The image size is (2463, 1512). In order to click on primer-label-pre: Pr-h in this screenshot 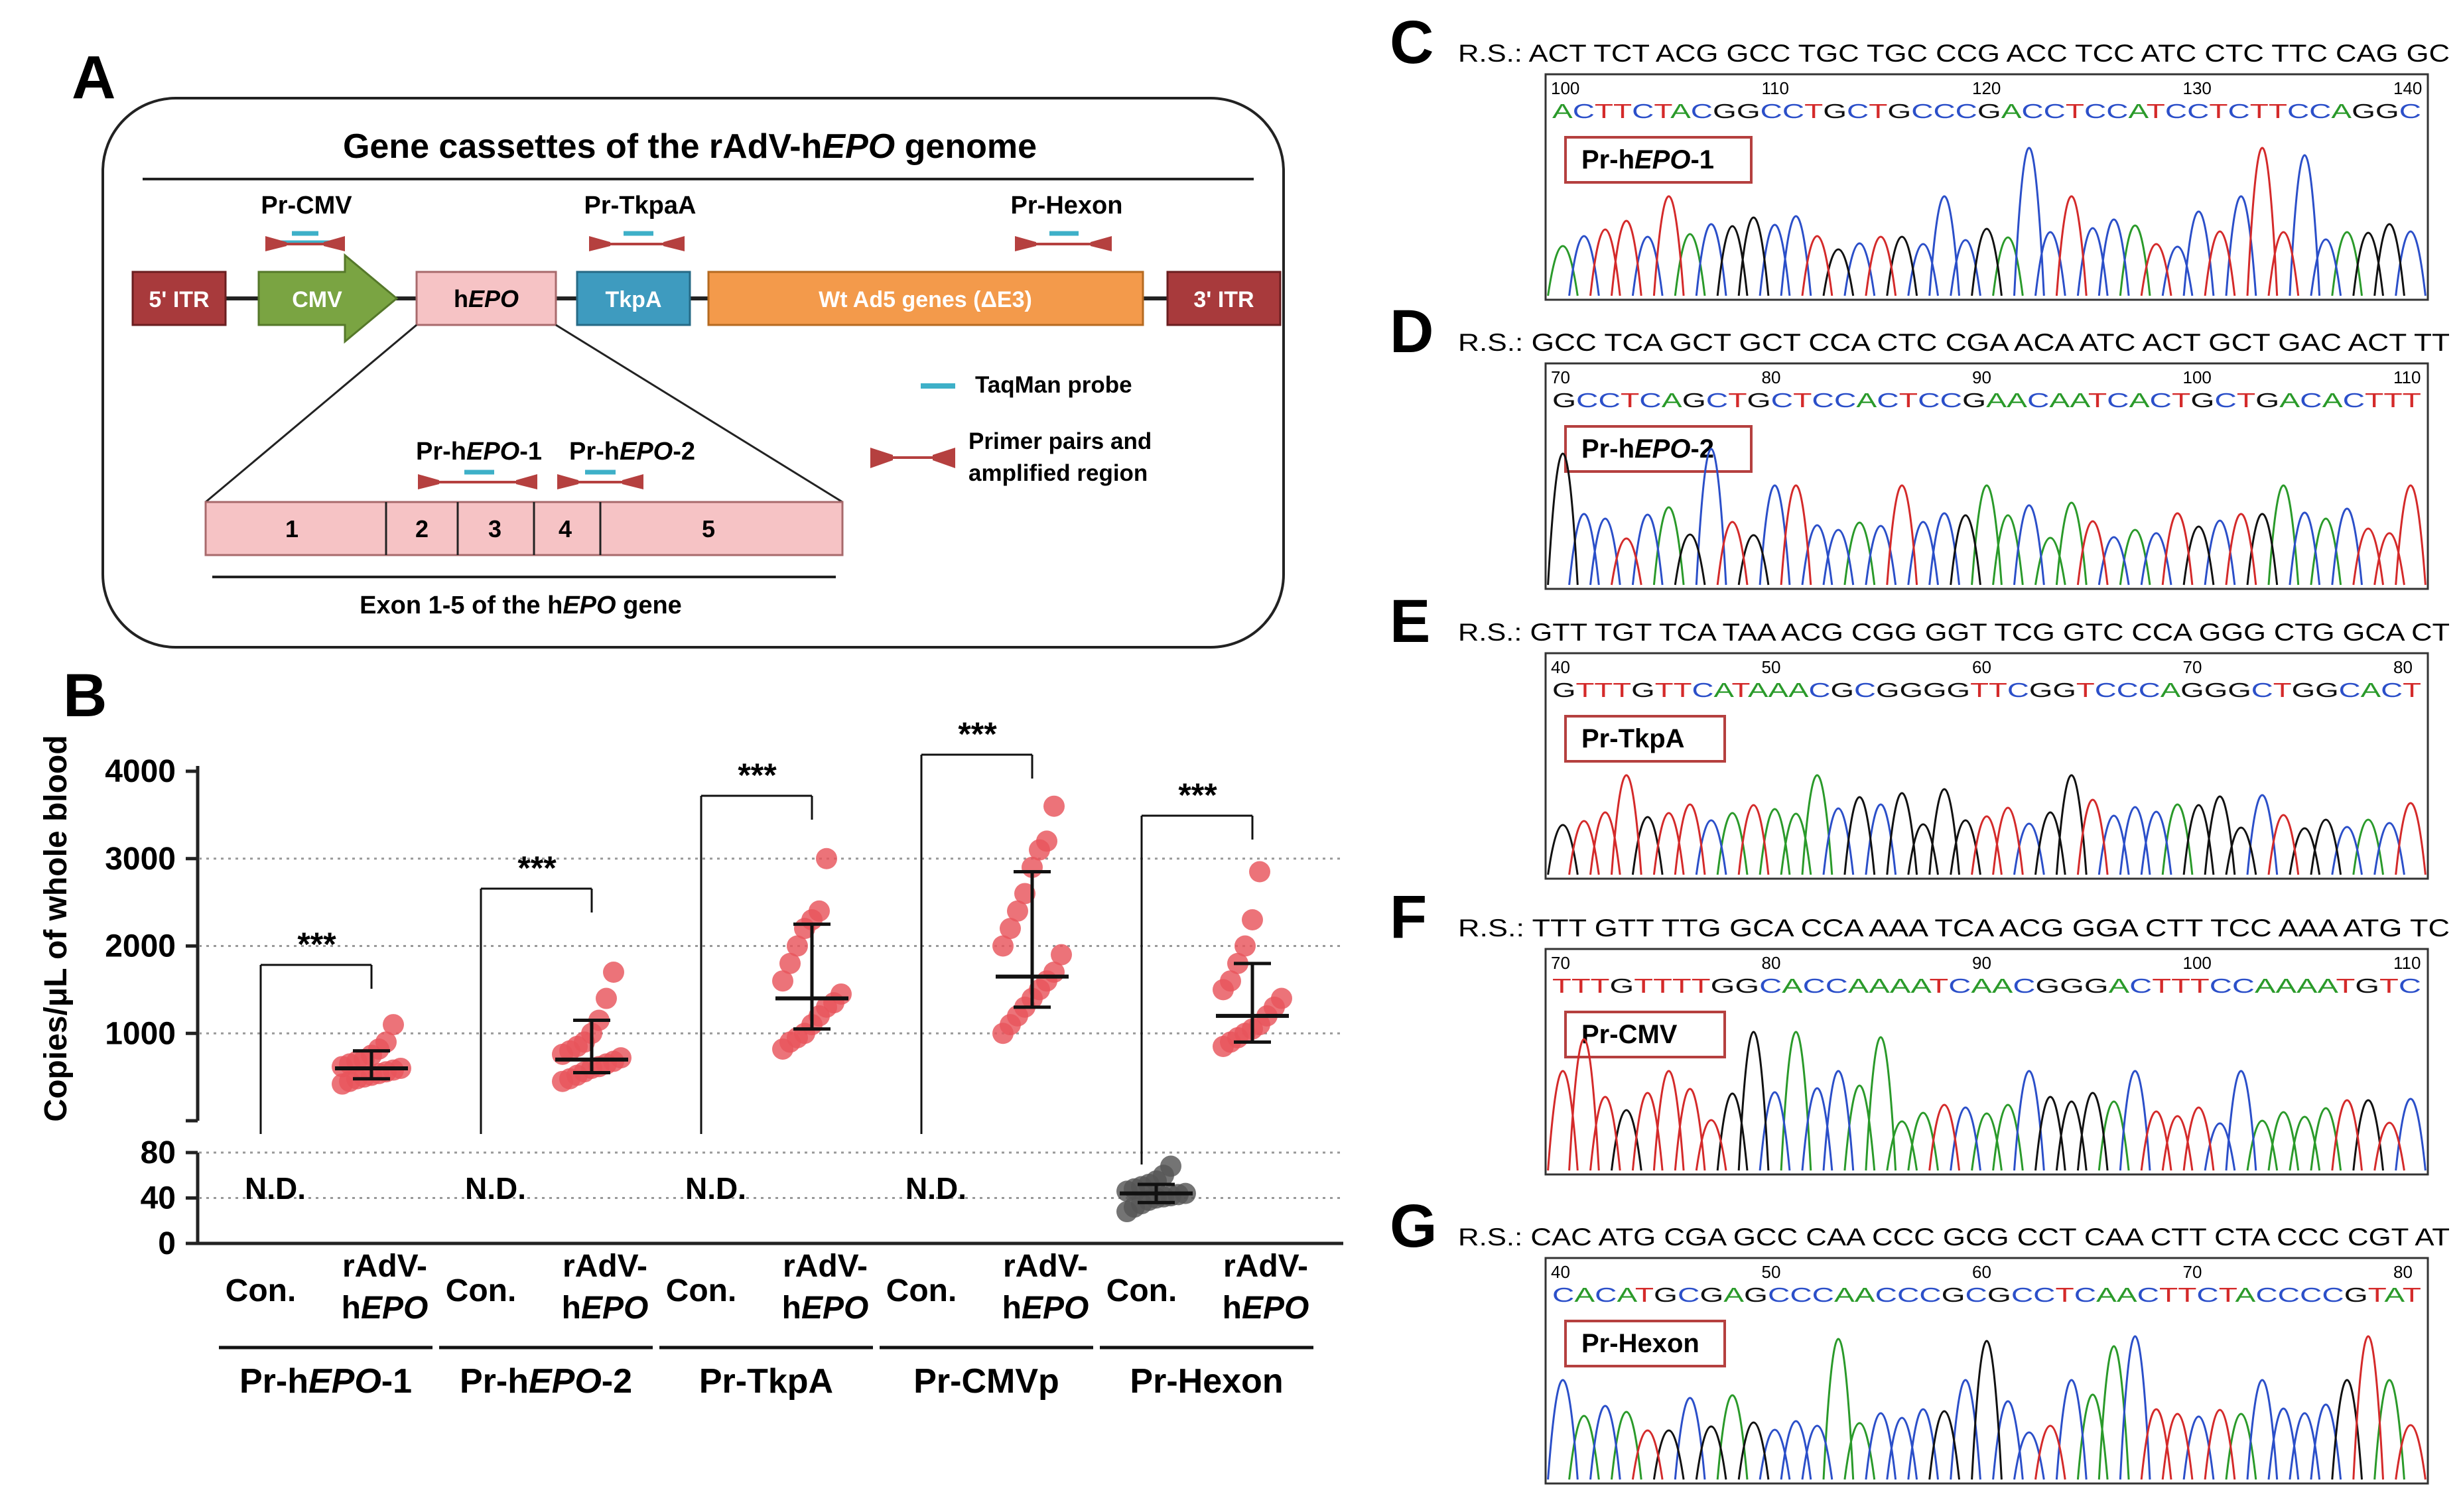, I will do `click(1607, 159)`.